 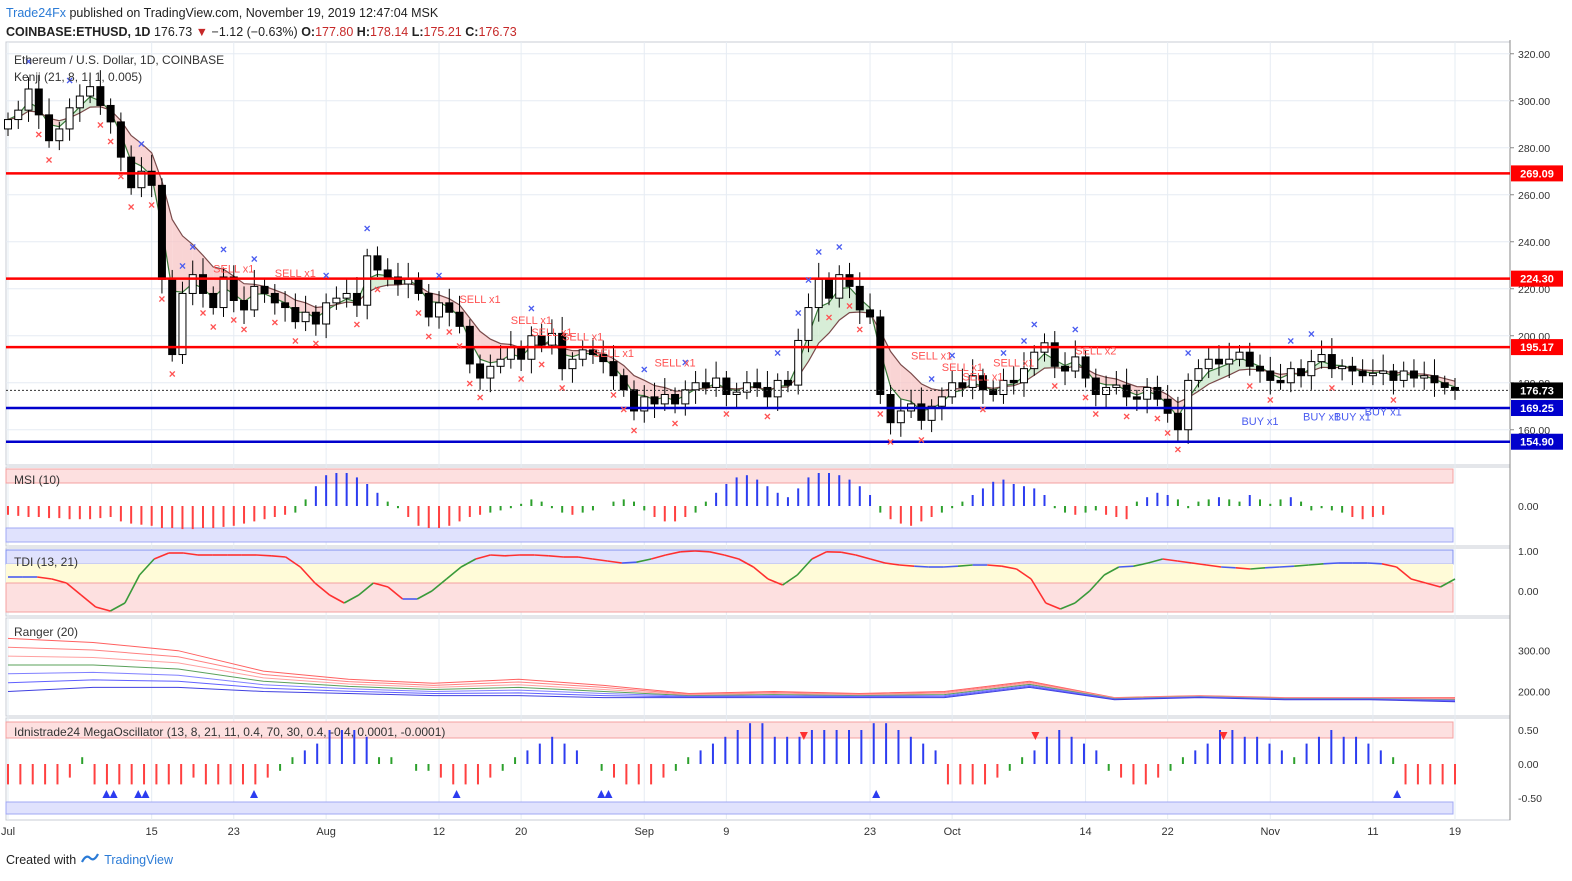 I want to click on ranger-pane, so click(x=758, y=667).